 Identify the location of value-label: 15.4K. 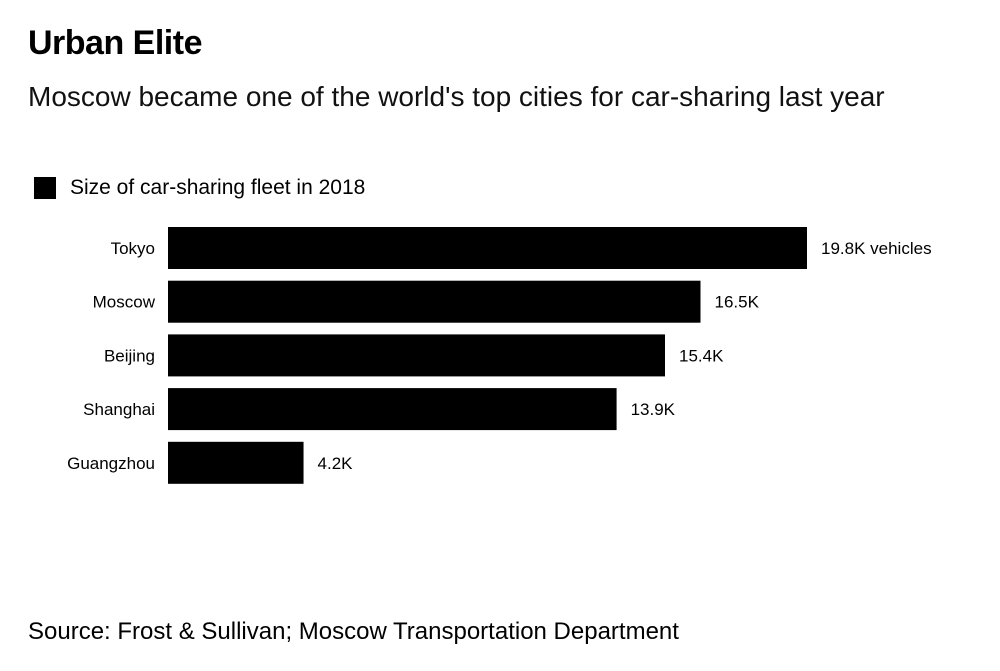
(701, 355).